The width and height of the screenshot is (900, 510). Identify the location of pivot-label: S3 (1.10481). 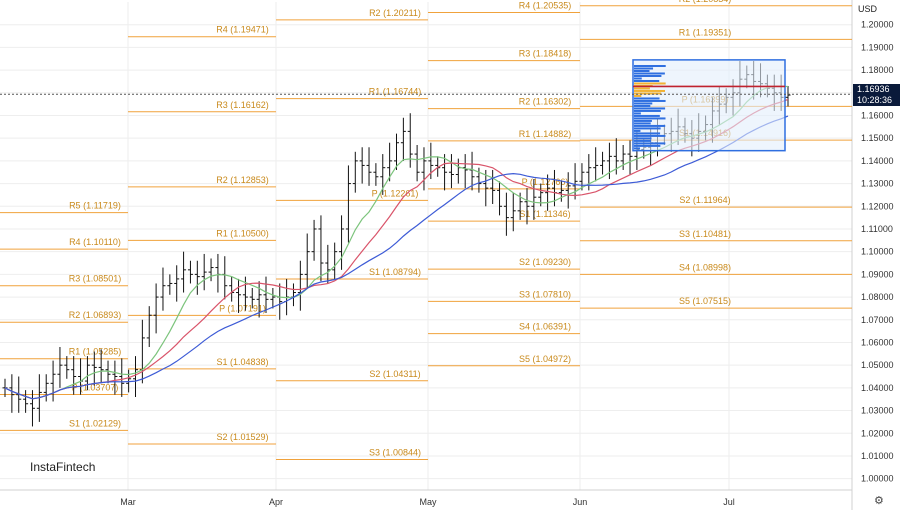
(705, 234).